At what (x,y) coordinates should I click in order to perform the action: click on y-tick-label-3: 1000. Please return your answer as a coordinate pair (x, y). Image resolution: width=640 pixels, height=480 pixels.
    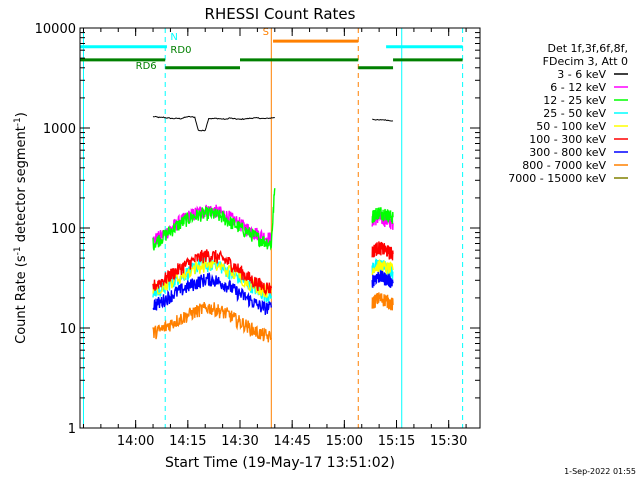
    Looking at the image, I should click on (59, 129).